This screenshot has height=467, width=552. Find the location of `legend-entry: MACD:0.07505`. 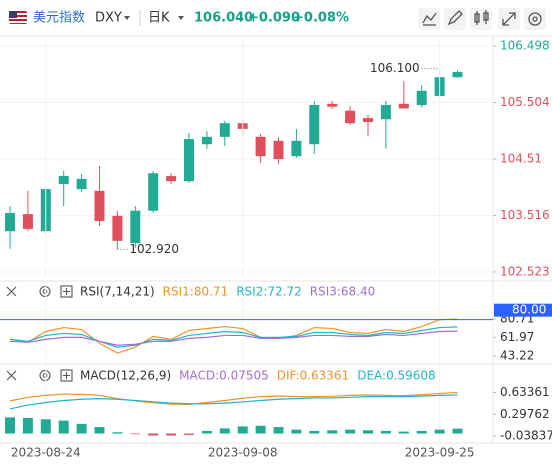

legend-entry: MACD:0.07505 is located at coordinates (224, 376).